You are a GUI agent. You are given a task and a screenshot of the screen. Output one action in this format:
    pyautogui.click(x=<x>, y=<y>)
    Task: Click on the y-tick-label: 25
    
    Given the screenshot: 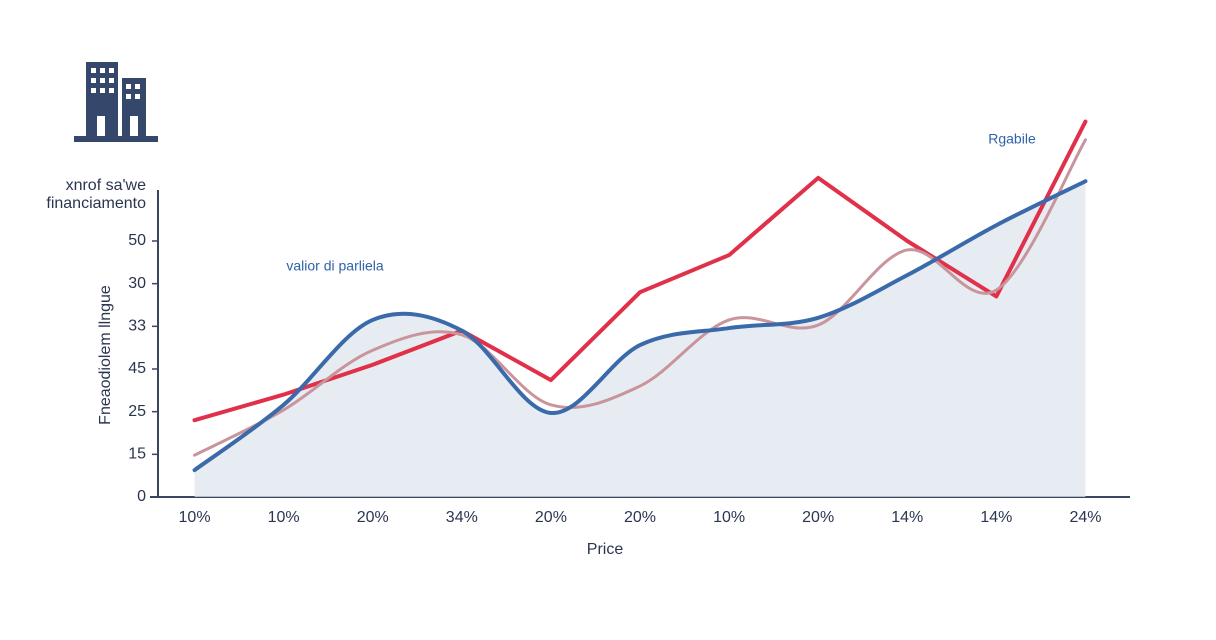 What is the action you would take?
    pyautogui.click(x=137, y=411)
    